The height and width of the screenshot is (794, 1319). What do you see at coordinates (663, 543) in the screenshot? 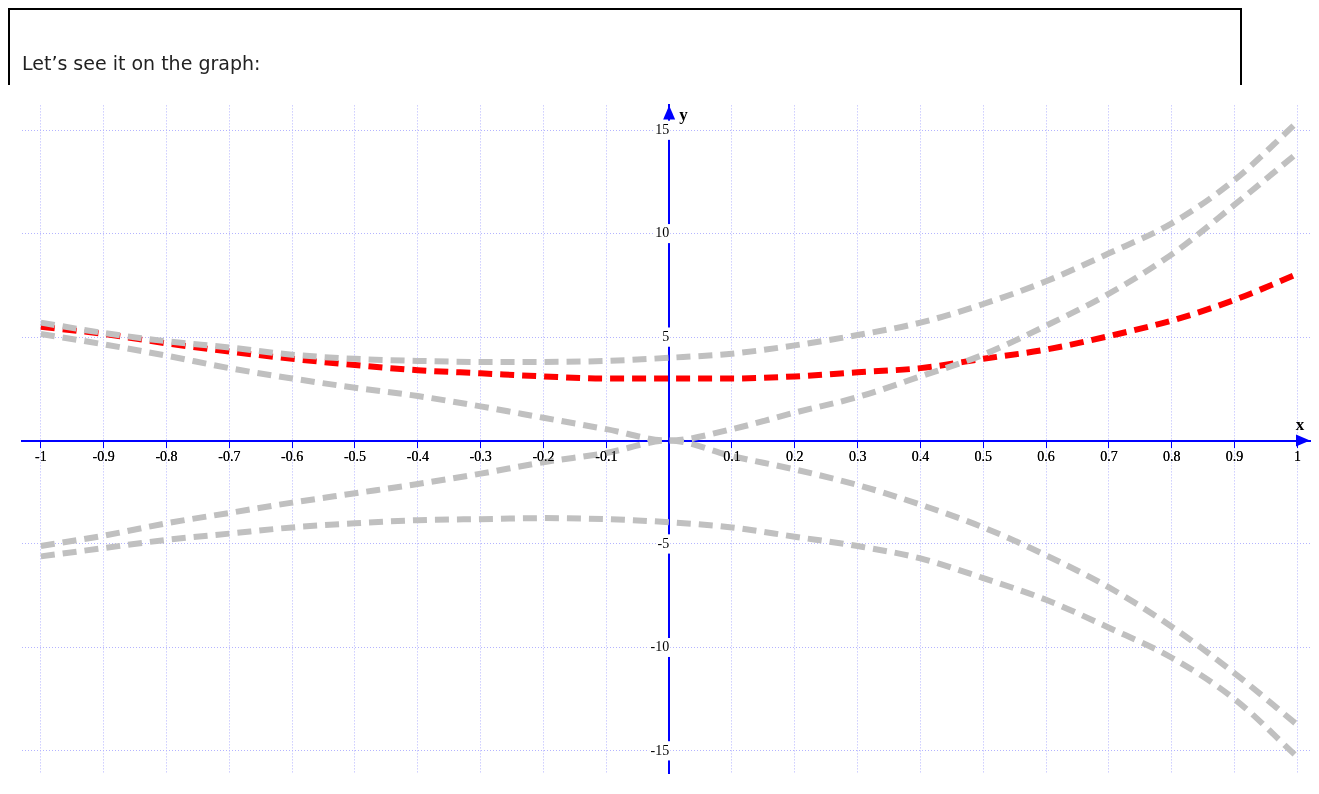
I see `y-tick-label: -5` at bounding box center [663, 543].